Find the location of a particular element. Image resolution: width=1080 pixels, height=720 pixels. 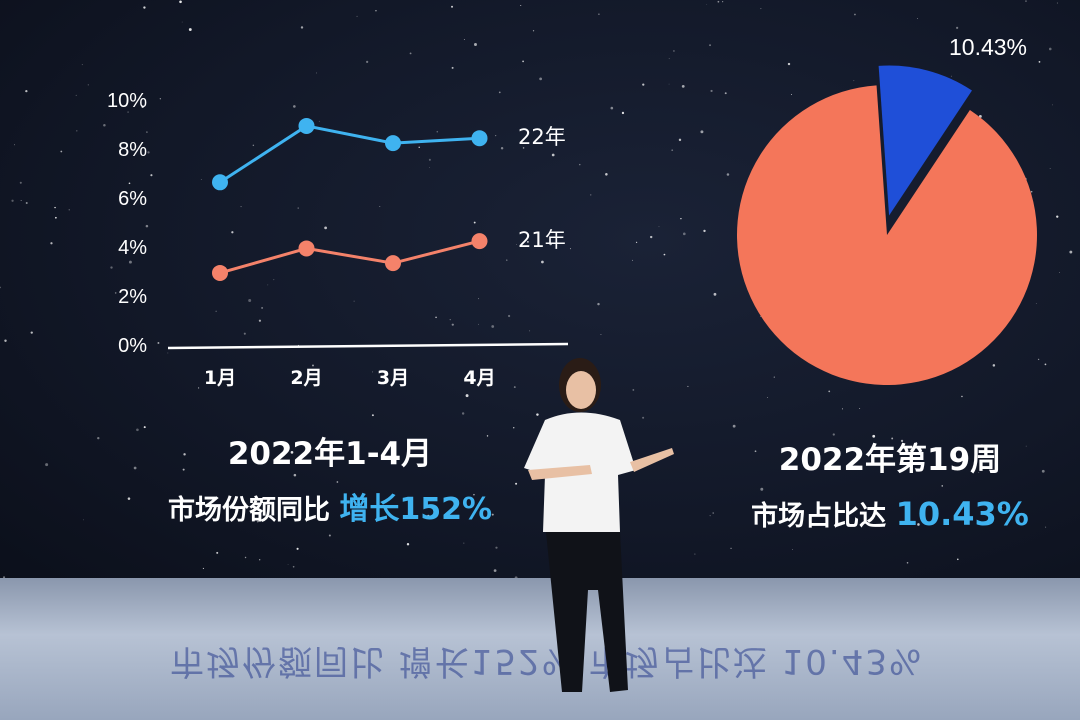

caption-highlight: 10.43% is located at coordinates (962, 514).